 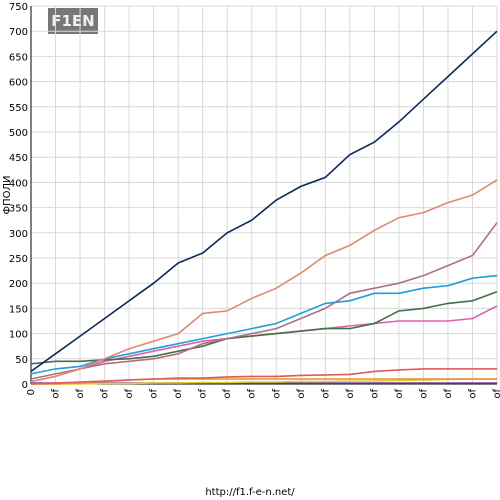 What do you see at coordinates (18, 83) in the screenshot?
I see `y-tick-label: 600` at bounding box center [18, 83].